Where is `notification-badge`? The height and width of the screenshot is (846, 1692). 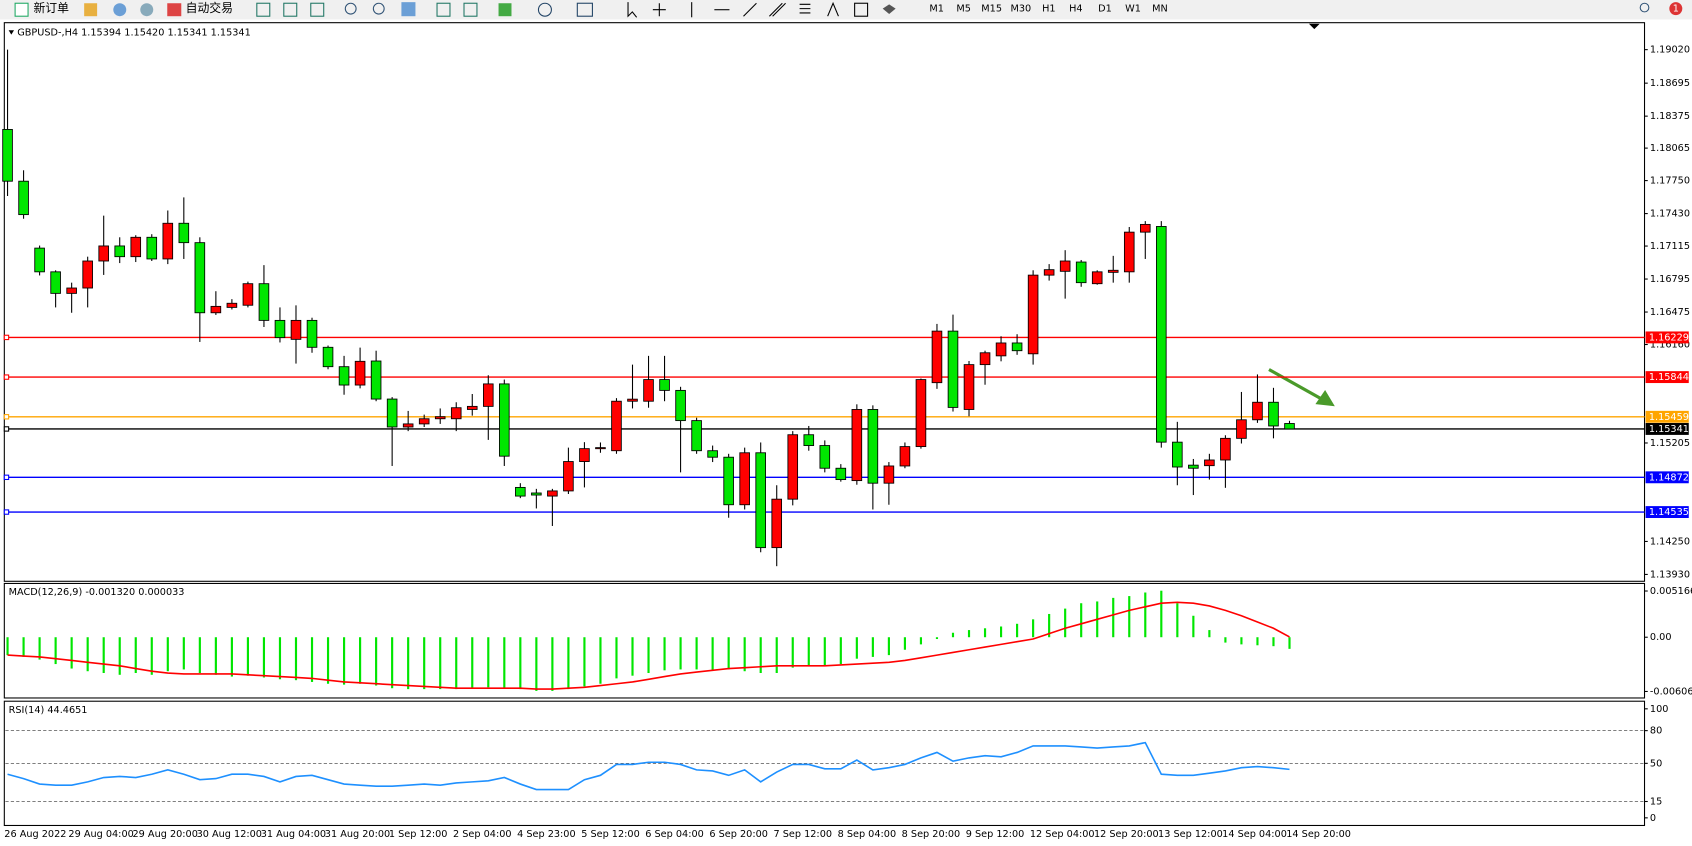
notification-badge is located at coordinates (1676, 9).